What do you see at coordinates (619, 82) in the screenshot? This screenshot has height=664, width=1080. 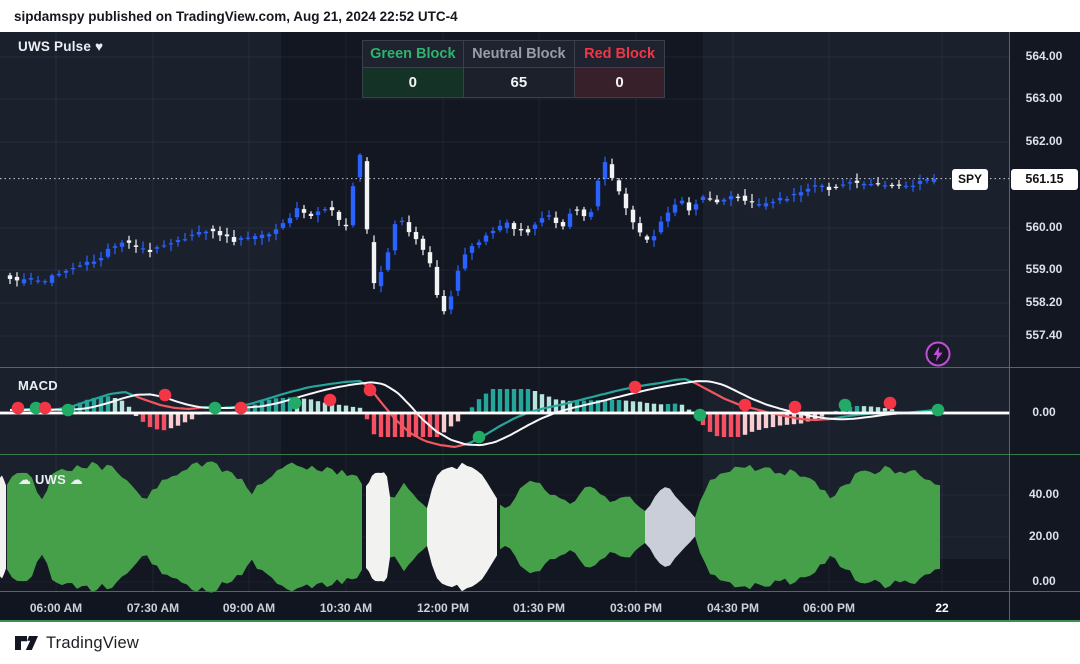 I see `red-block-value: 0` at bounding box center [619, 82].